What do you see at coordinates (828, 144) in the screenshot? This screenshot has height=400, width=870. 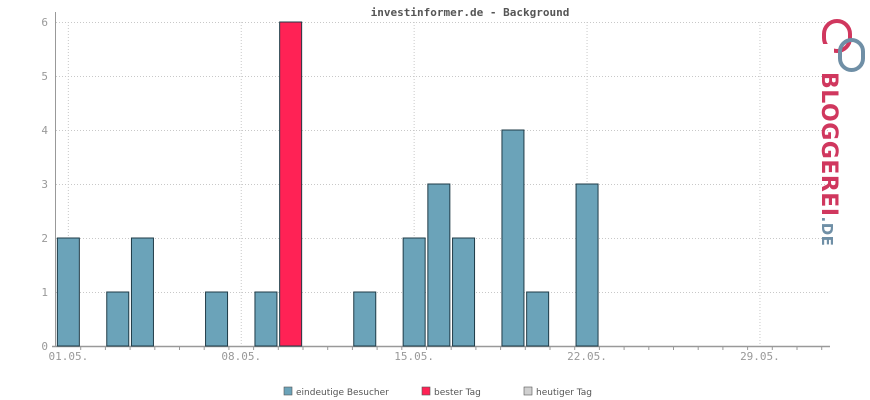 I see `logo-text-main: BLOGGEREI` at bounding box center [828, 144].